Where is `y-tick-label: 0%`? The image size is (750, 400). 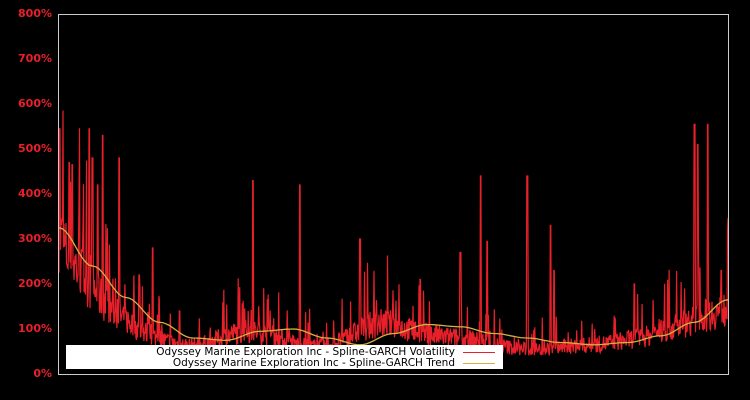
y-tick-label: 0% is located at coordinates (42, 373).